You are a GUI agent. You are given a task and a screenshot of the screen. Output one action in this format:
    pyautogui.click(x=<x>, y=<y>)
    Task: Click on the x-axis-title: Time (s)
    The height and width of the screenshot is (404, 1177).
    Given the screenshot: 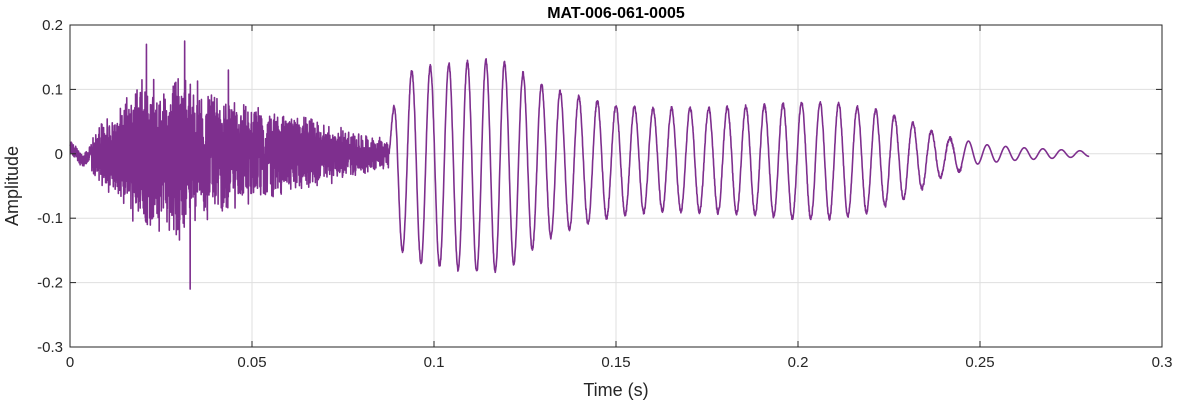 What is the action you would take?
    pyautogui.click(x=615, y=390)
    